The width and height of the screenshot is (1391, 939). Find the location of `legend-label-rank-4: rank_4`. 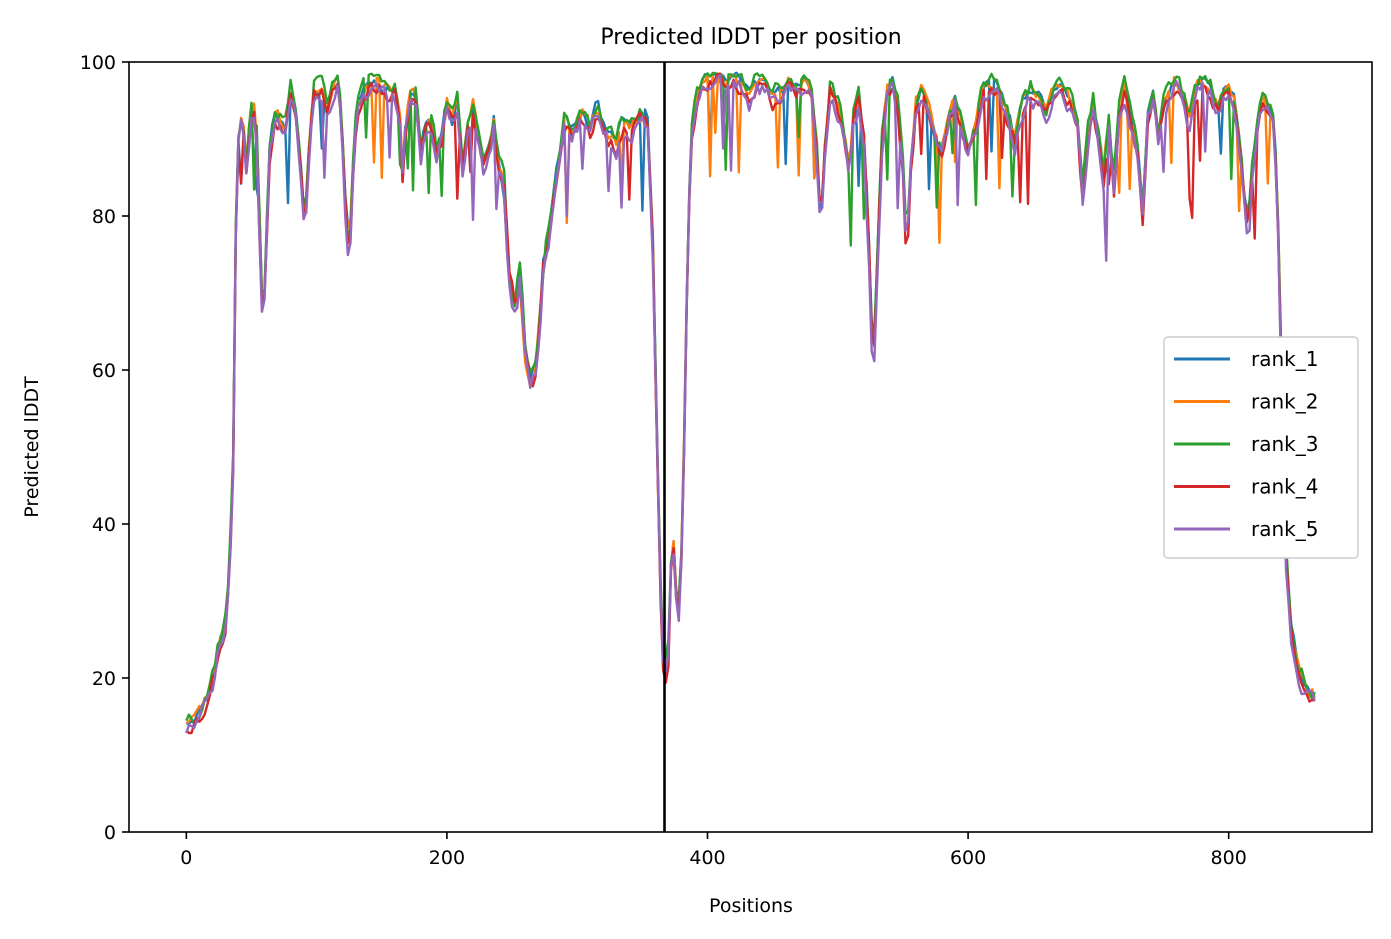

legend-label-rank-4: rank_4 is located at coordinates (1284, 487).